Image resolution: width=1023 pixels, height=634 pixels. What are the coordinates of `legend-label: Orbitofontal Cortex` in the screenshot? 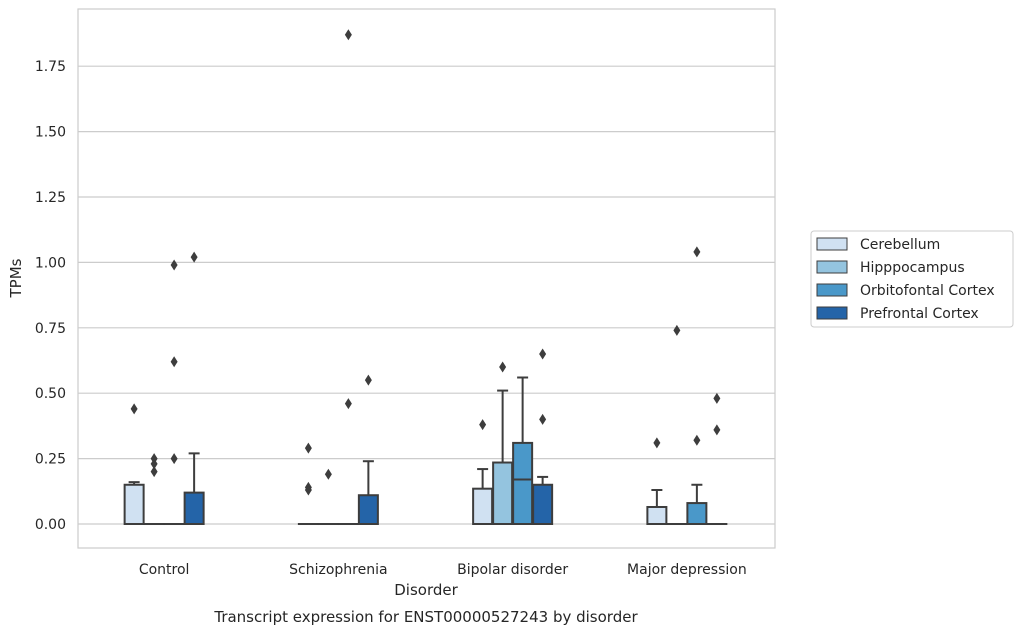 It's located at (927, 291).